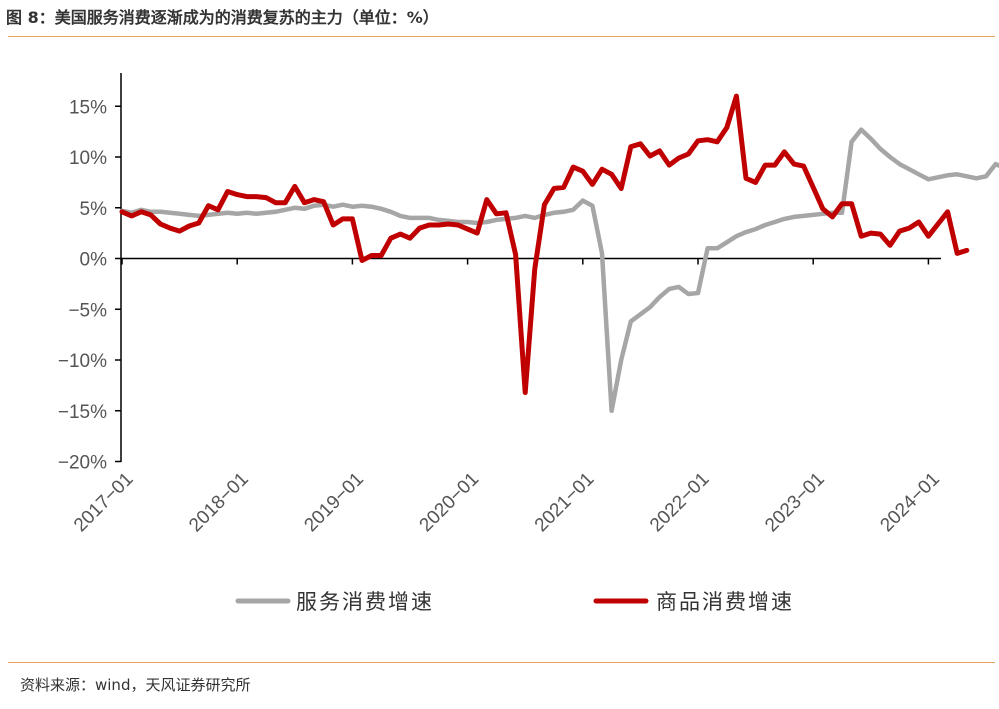 The height and width of the screenshot is (709, 999). I want to click on y-tick-label: 10%, so click(88, 158).